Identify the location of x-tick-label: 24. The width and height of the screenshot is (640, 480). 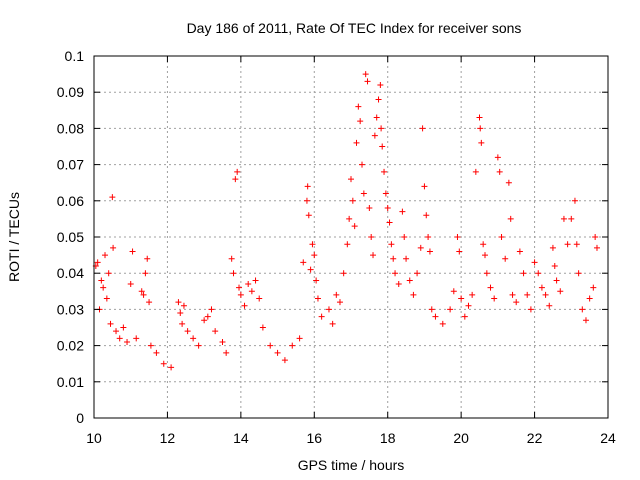
(608, 438).